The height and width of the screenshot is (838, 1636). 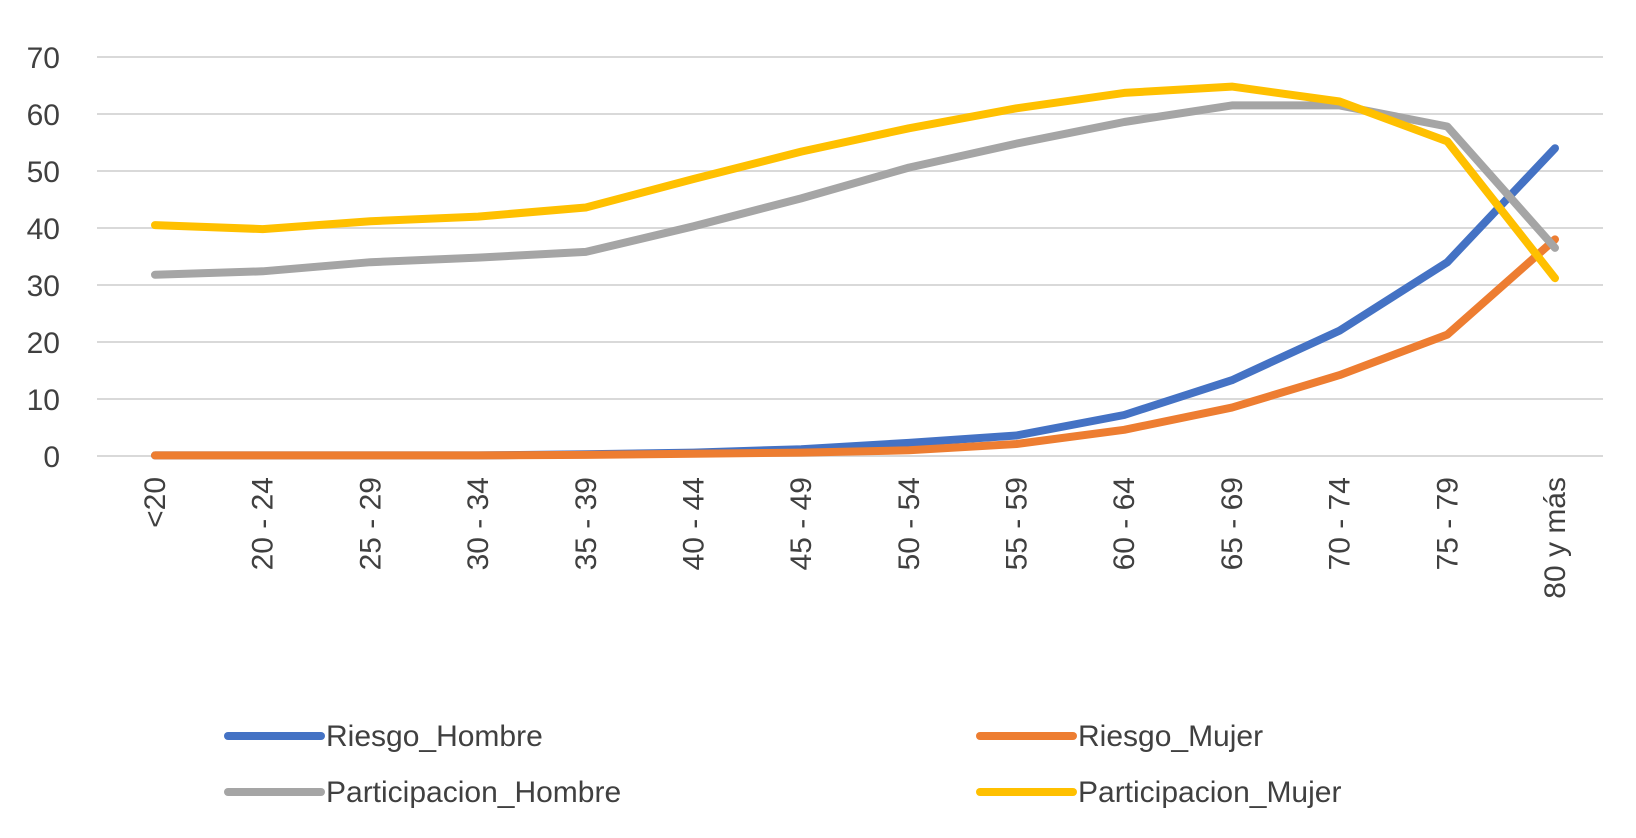 What do you see at coordinates (43, 115) in the screenshot?
I see `y-tick-label: 60` at bounding box center [43, 115].